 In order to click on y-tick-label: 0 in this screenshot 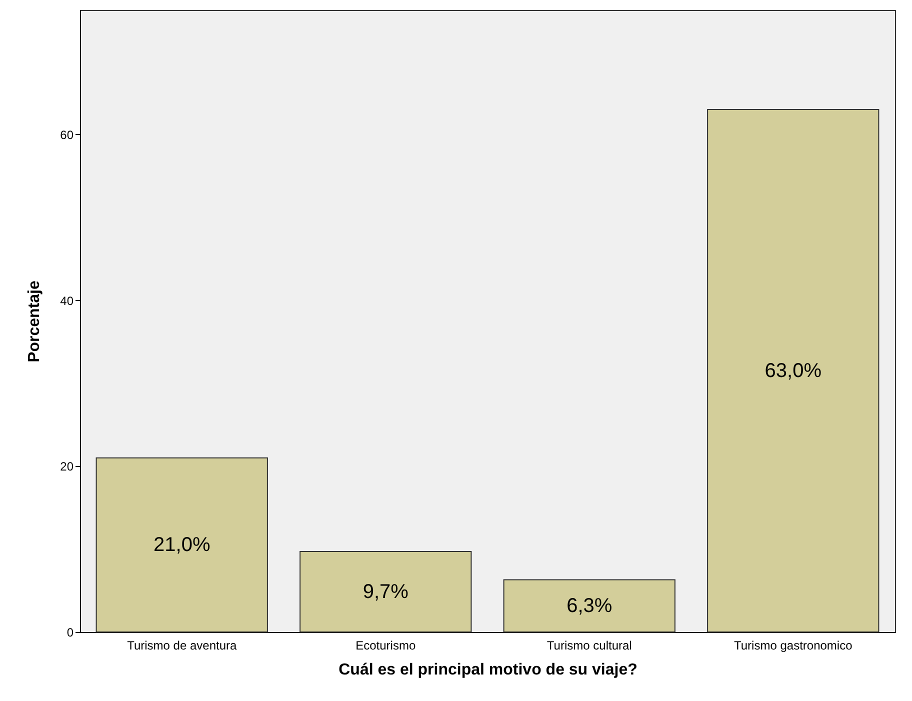, I will do `click(70, 633)`.